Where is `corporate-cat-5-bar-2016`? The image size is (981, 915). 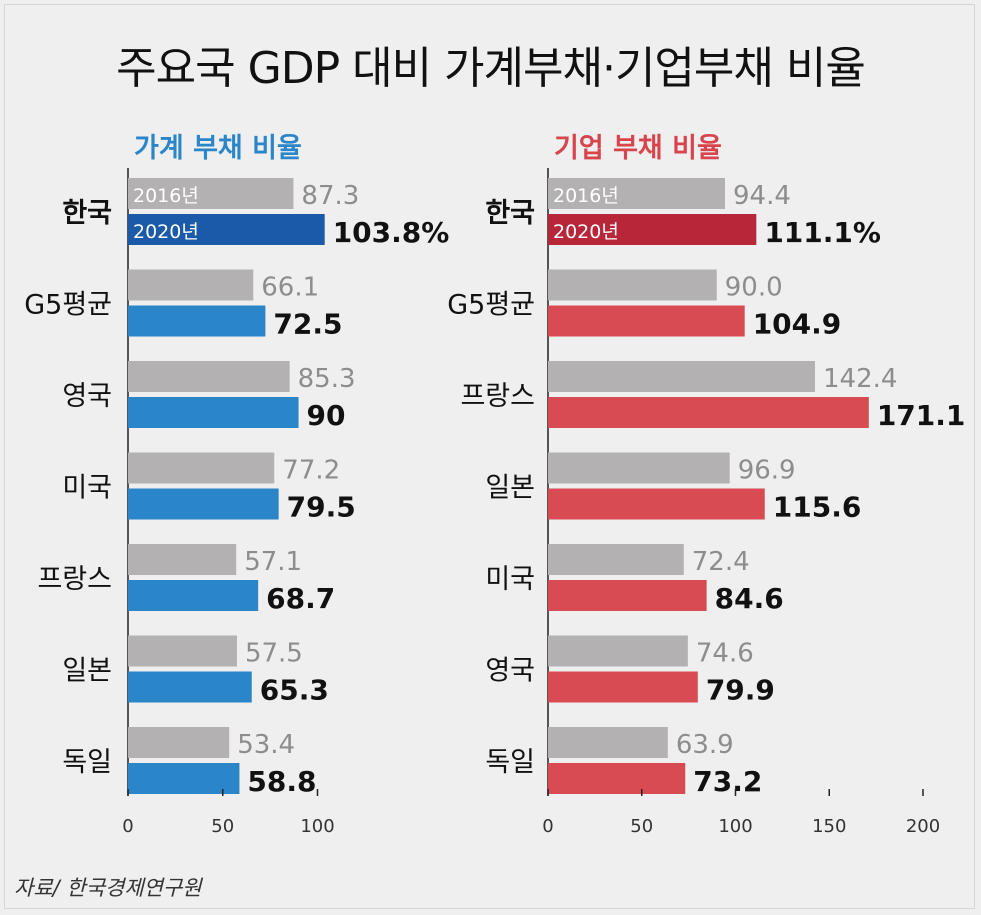 corporate-cat-5-bar-2016 is located at coordinates (618, 651).